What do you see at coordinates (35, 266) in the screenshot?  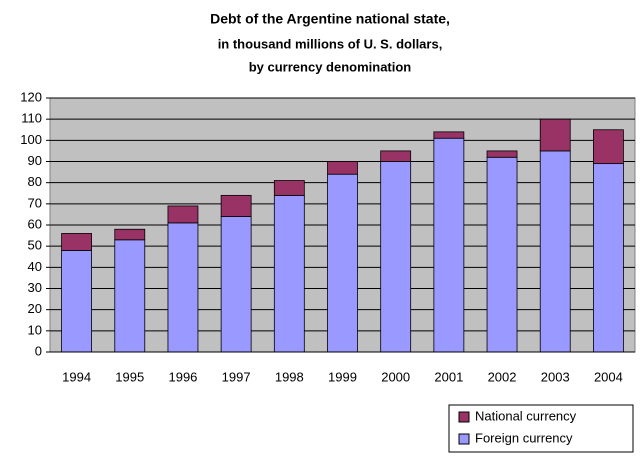 I see `y-tick-label: 40` at bounding box center [35, 266].